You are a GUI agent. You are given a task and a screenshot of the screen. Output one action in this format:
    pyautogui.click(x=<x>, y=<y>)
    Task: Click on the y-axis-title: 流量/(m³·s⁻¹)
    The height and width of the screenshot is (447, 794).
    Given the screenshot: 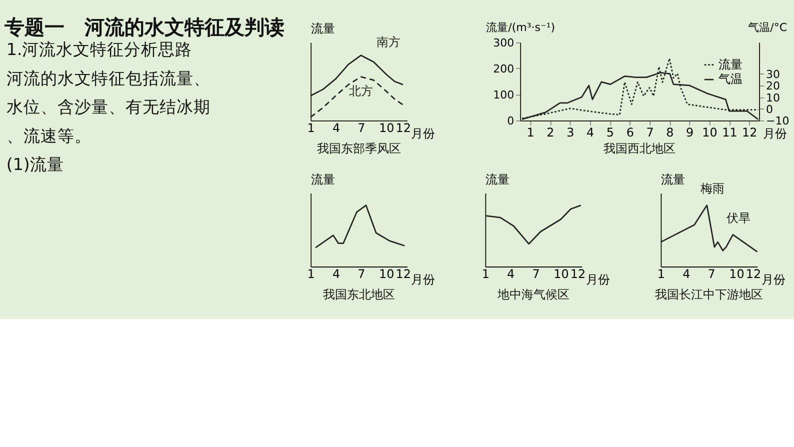 What is the action you would take?
    pyautogui.click(x=521, y=27)
    